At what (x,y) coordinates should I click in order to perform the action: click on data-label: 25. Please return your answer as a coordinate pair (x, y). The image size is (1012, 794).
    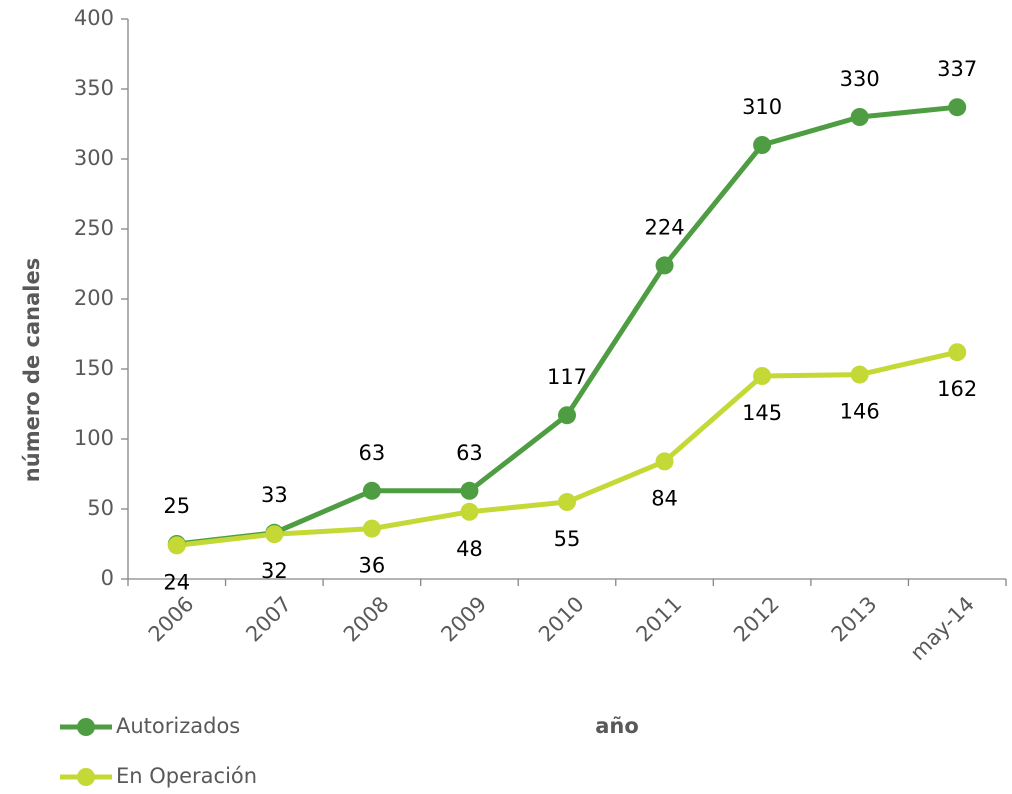
    Looking at the image, I should click on (176, 506).